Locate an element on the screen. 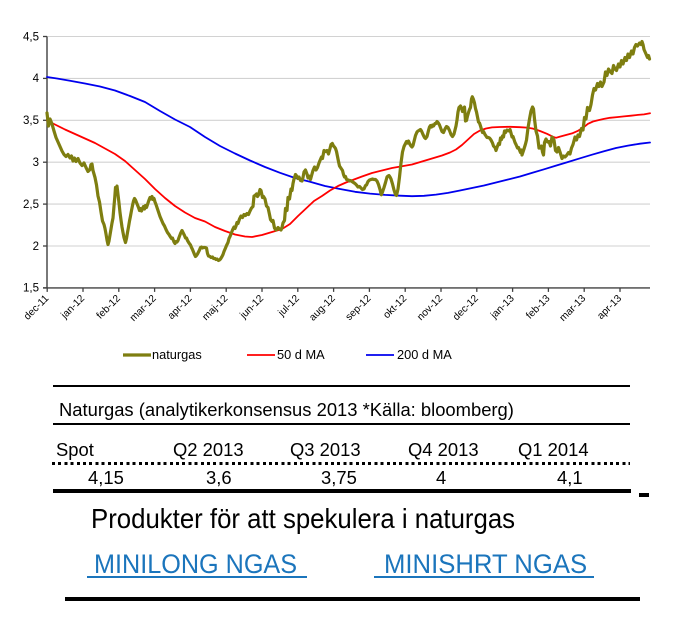 This screenshot has width=685, height=620. svg-text: 200 d MA is located at coordinates (424, 354).